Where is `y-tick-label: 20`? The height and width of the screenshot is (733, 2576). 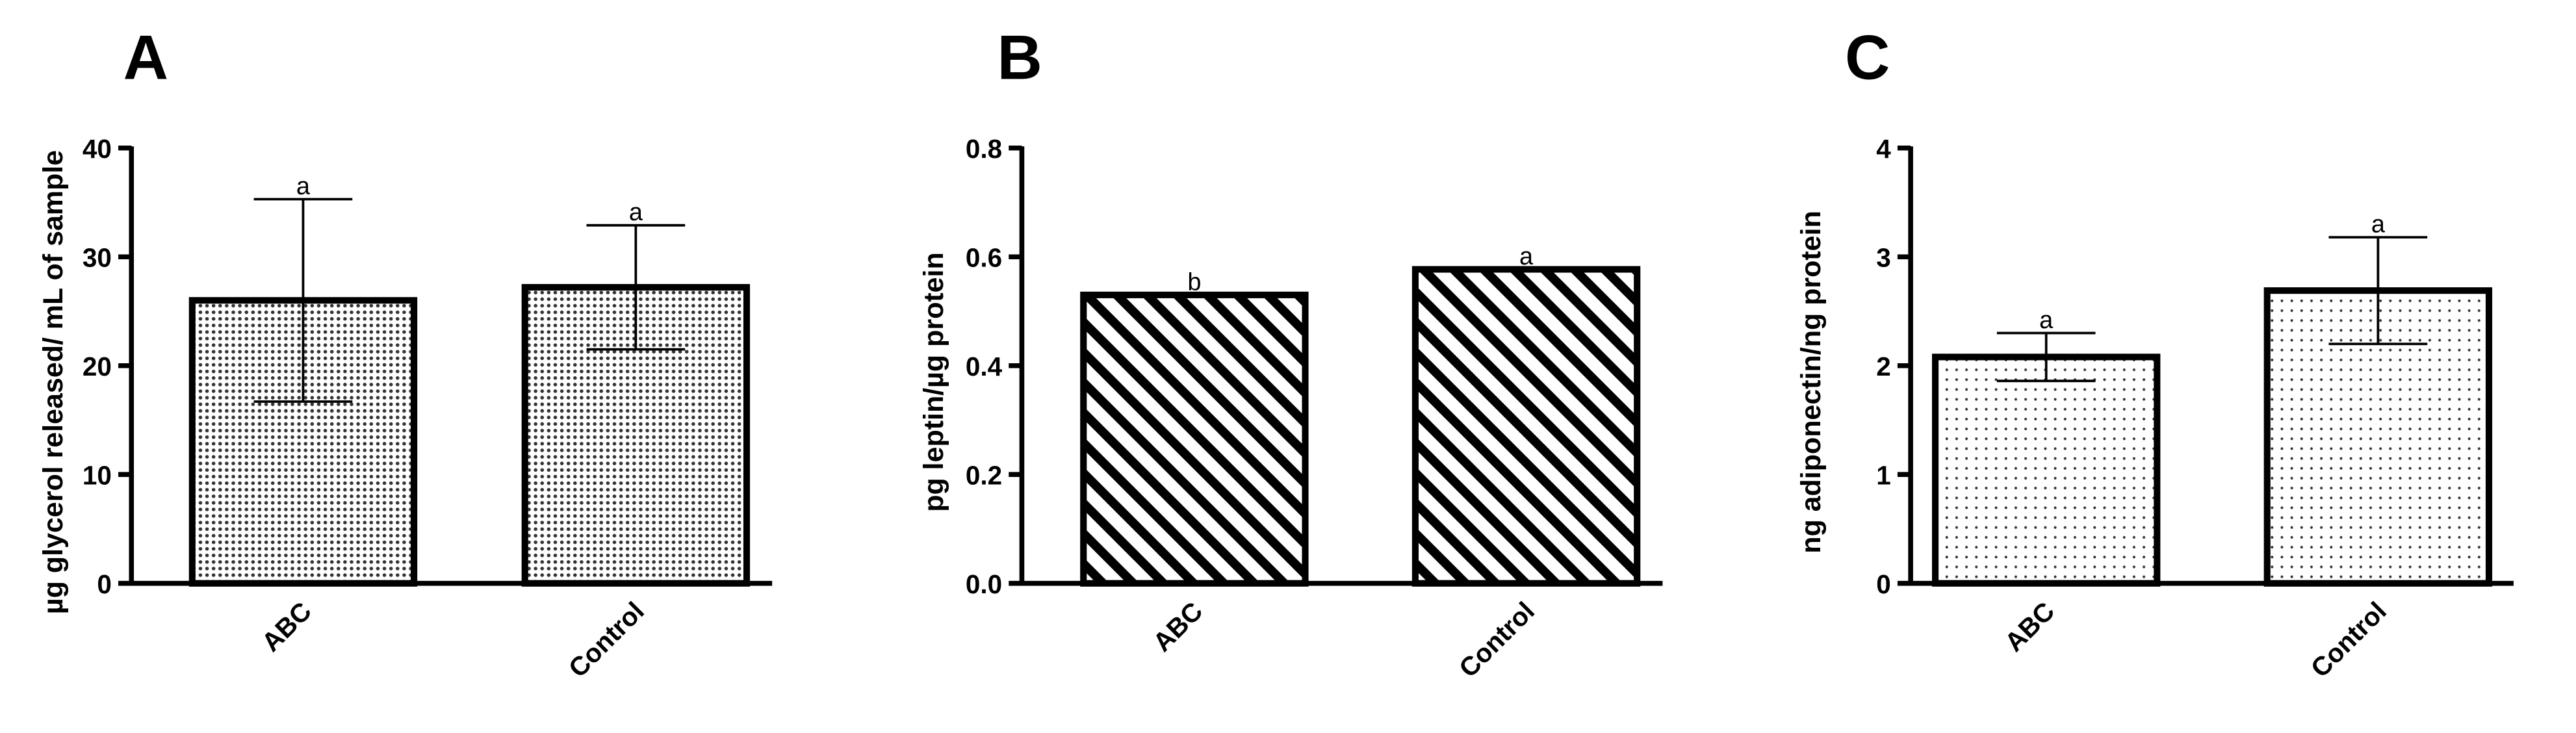 y-tick-label: 20 is located at coordinates (97, 366).